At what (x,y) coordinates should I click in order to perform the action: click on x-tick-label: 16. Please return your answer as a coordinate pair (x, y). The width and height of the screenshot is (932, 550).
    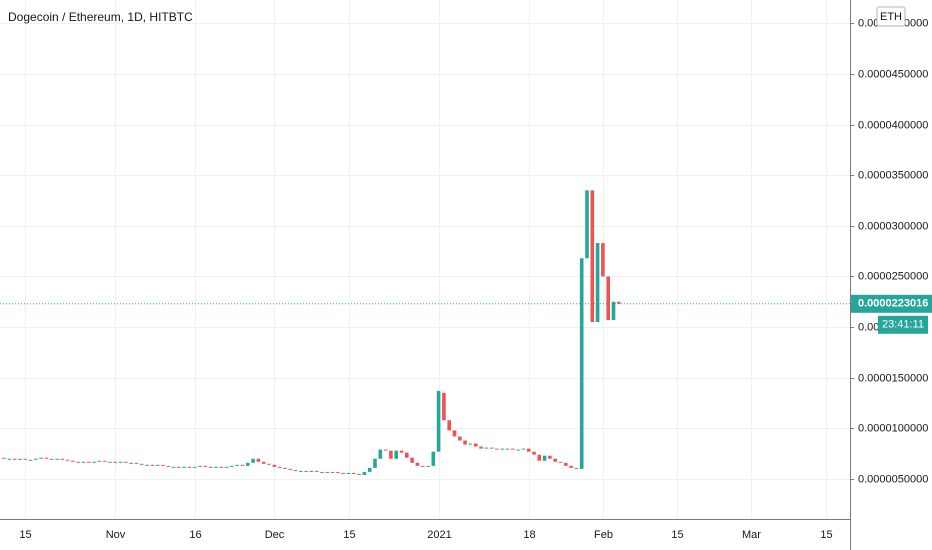
    Looking at the image, I should click on (195, 535).